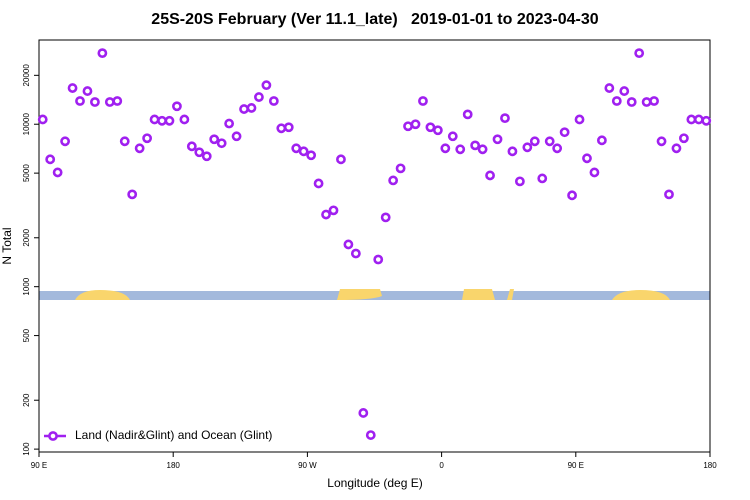 This screenshot has height=500, width=750. What do you see at coordinates (374, 294) in the screenshot?
I see `map-strip` at bounding box center [374, 294].